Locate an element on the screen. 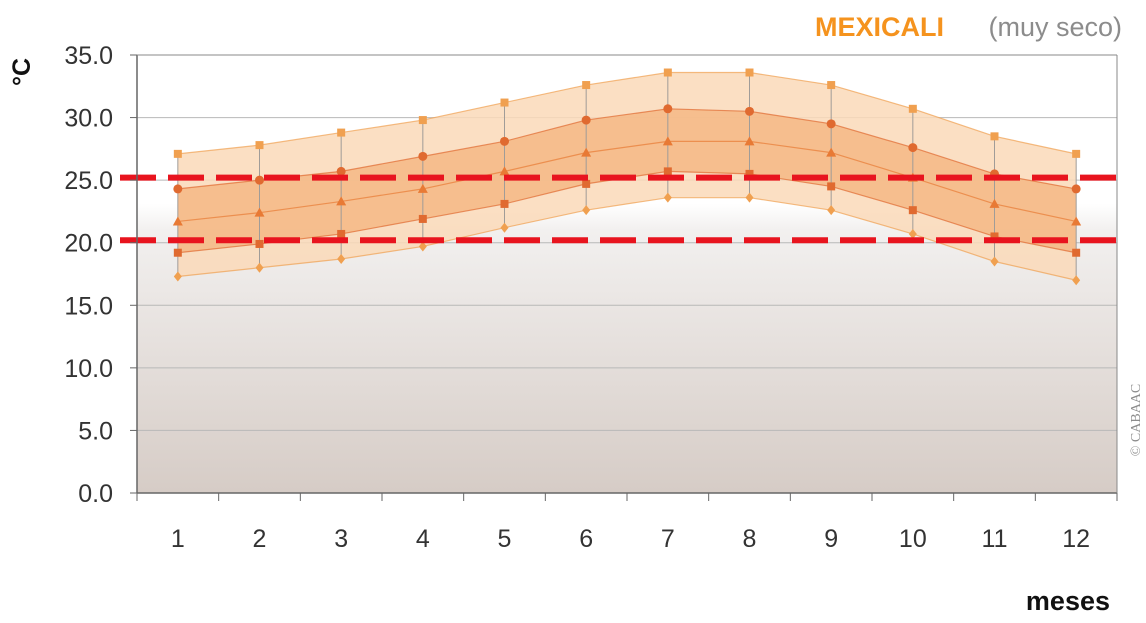 This screenshot has width=1146, height=623. x-tick-label: 5 is located at coordinates (505, 539).